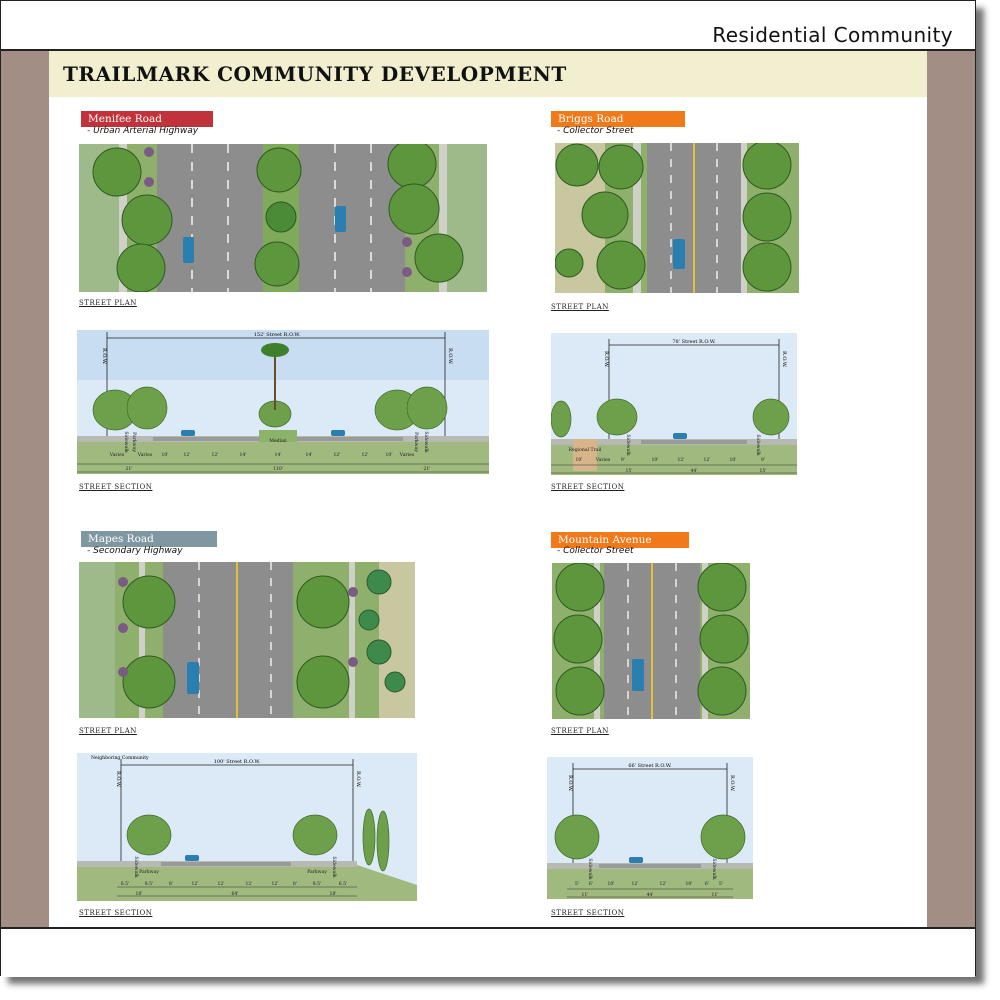  Describe the element at coordinates (278, 441) in the screenshot. I see `zone-label: Median` at that location.